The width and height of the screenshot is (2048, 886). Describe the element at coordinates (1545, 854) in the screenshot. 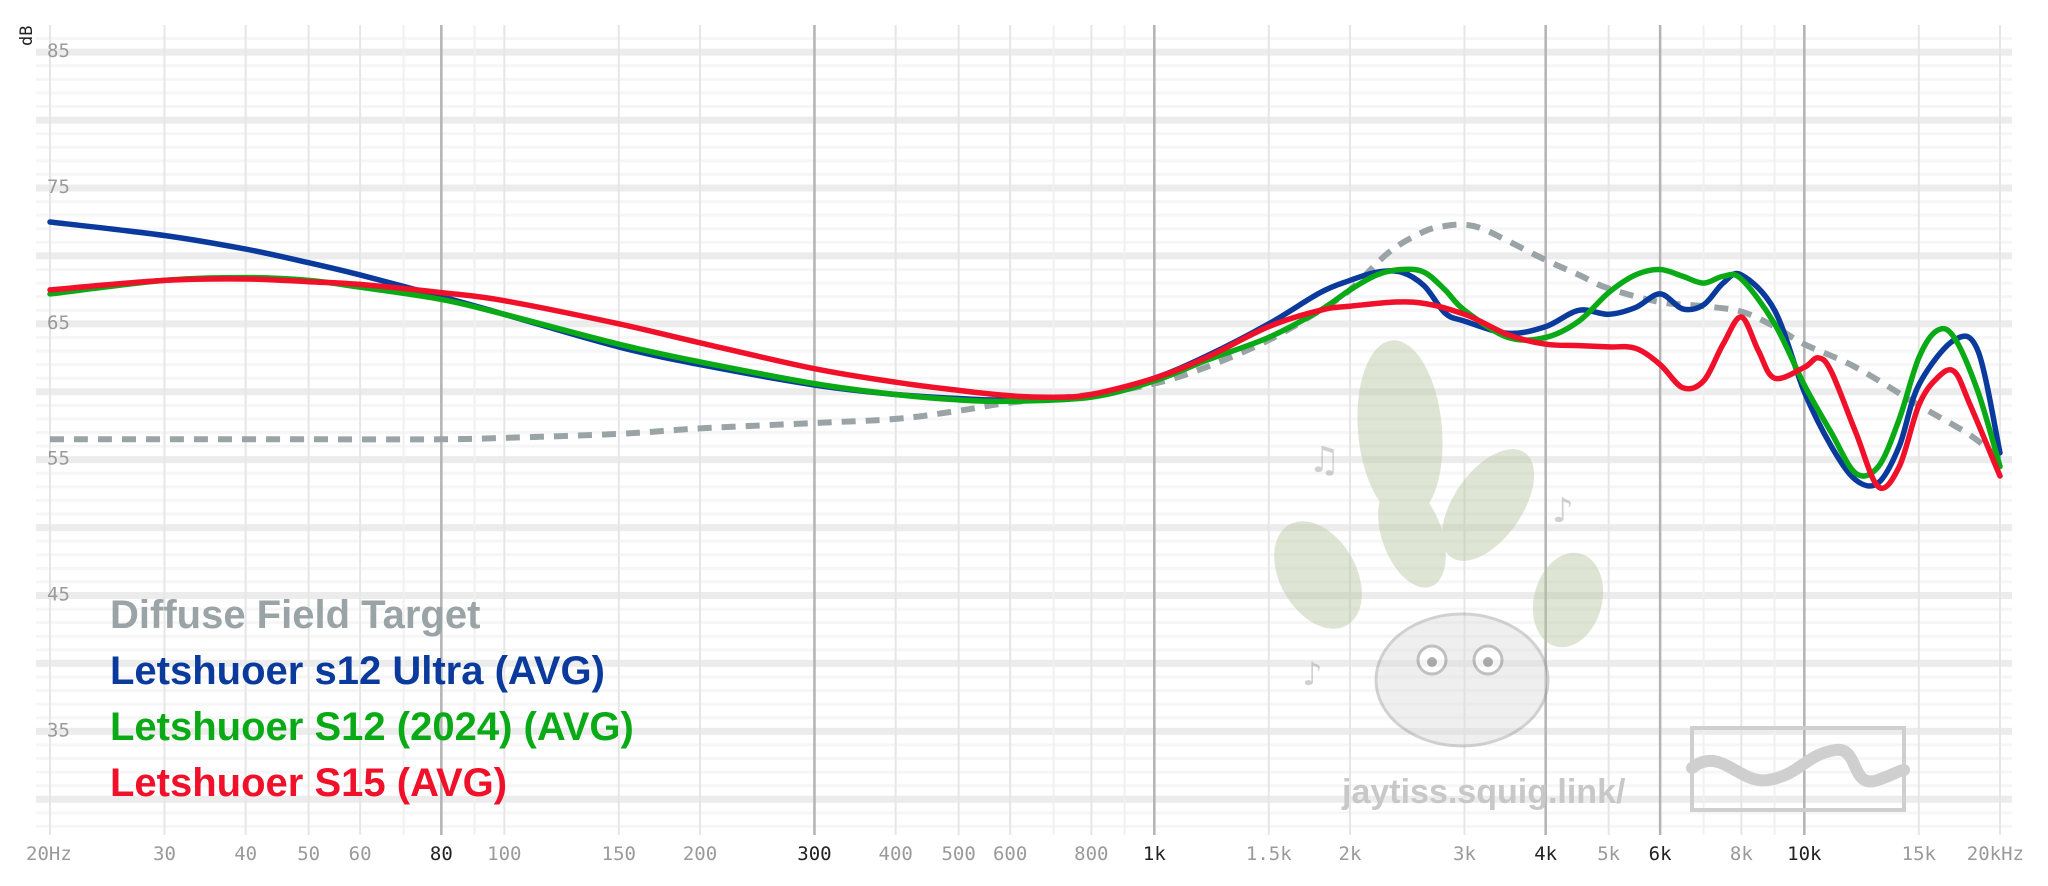

I see `x-tick-label: 4k` at that location.